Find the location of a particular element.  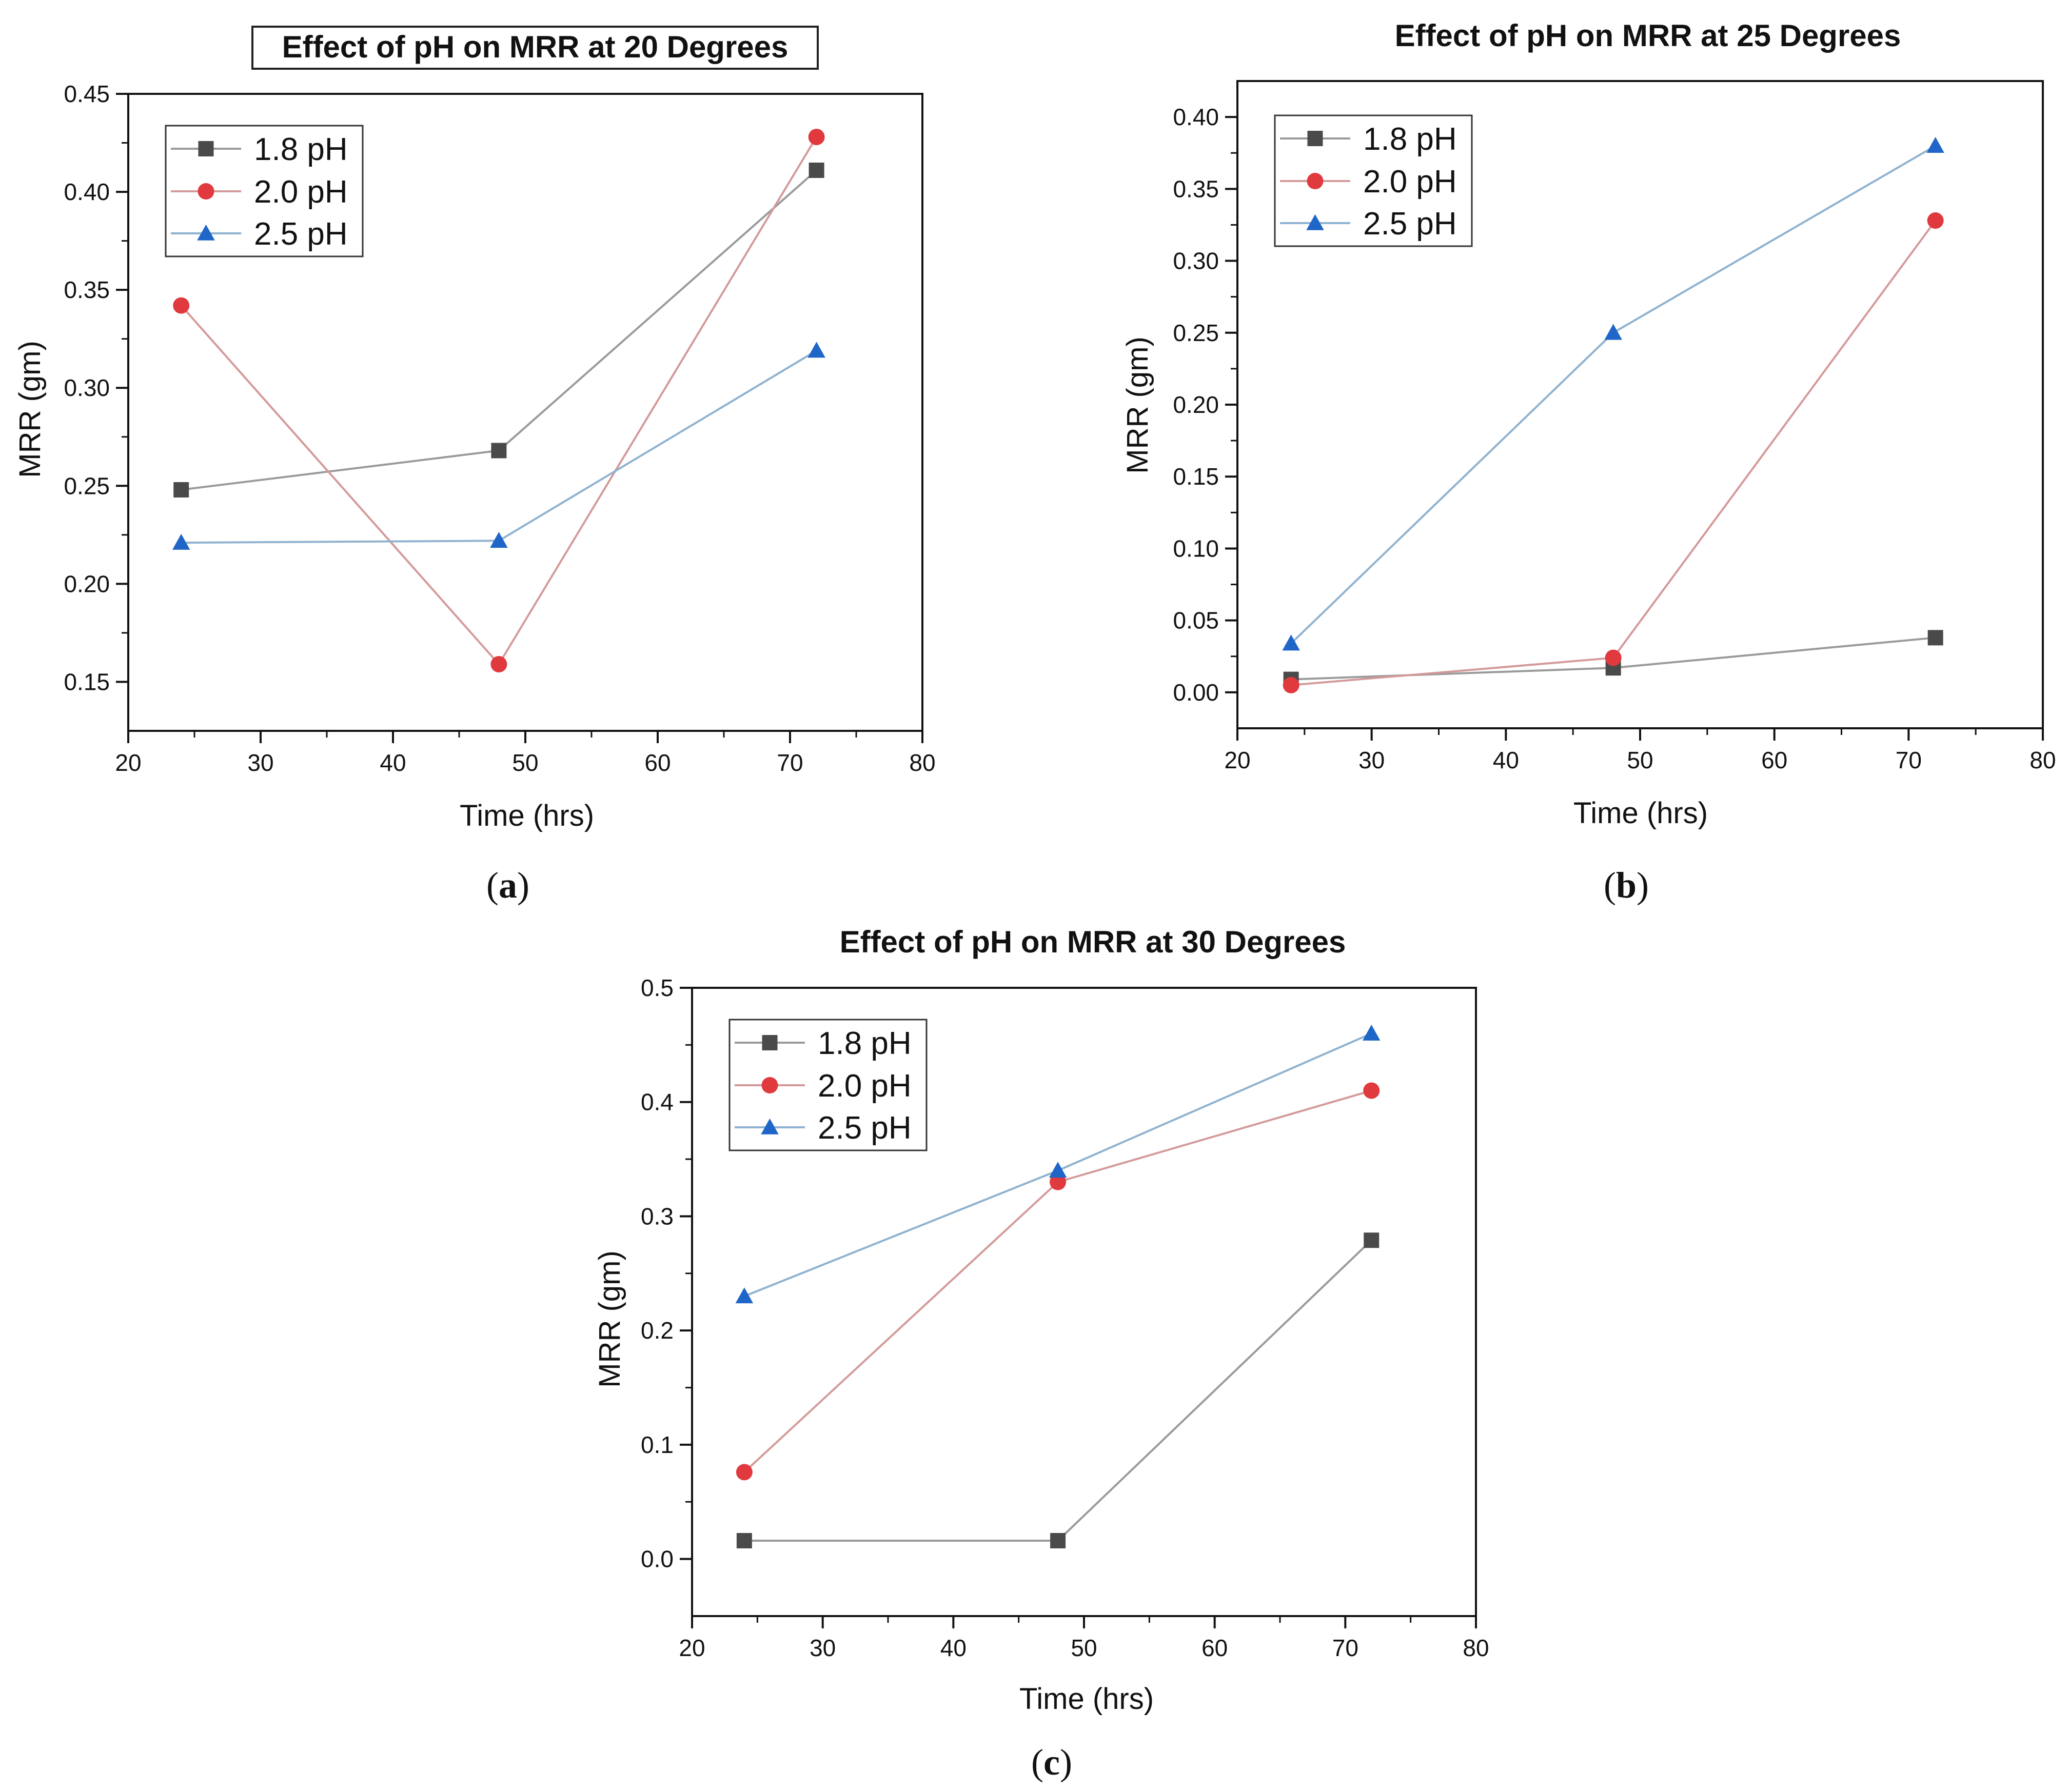

panel-c-ytick-label-5: 0.5 is located at coordinates (657, 988).